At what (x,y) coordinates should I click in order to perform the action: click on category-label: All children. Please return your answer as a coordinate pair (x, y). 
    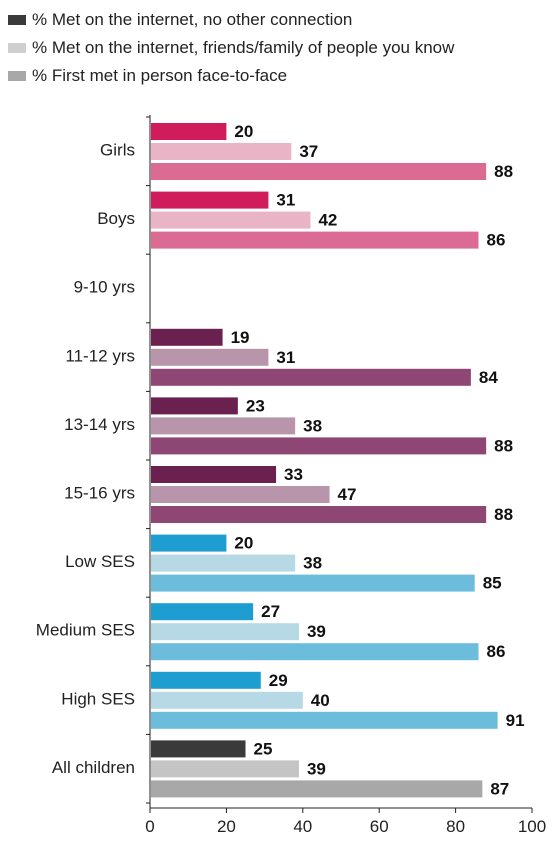
    Looking at the image, I should click on (93, 767).